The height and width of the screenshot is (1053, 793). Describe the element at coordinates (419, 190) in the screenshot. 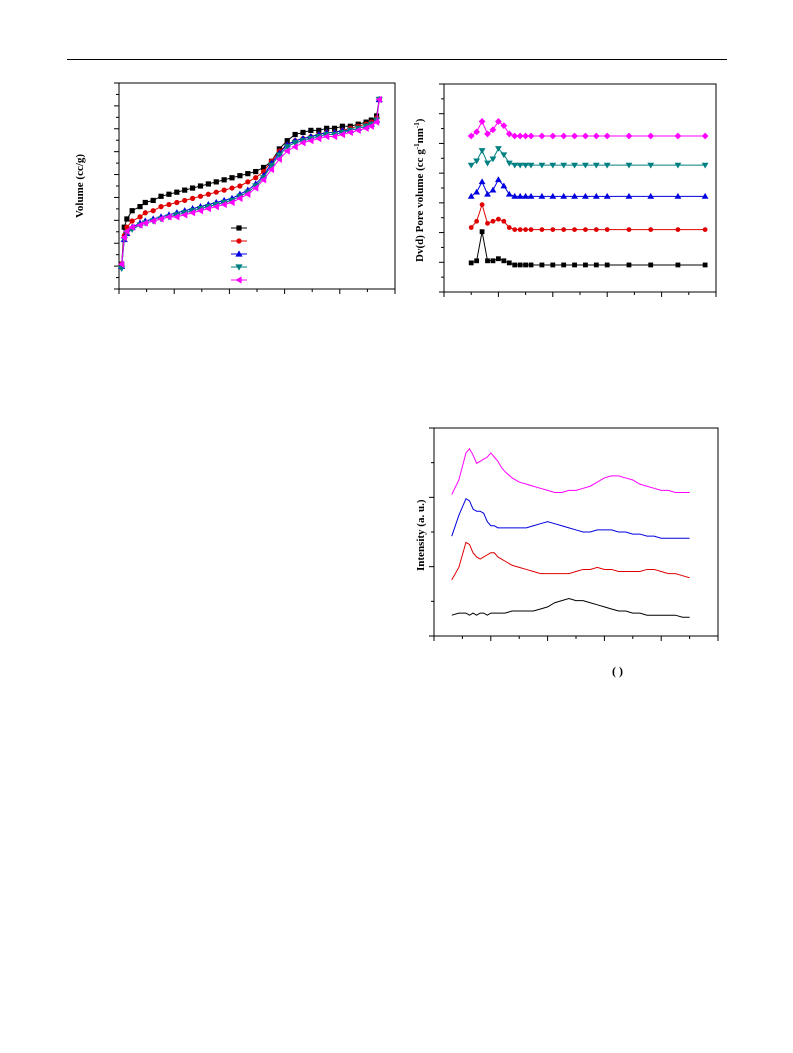

I see `fig-b-ylabel: Dv(d) Pore volume (cc g-1nm-1)` at that location.